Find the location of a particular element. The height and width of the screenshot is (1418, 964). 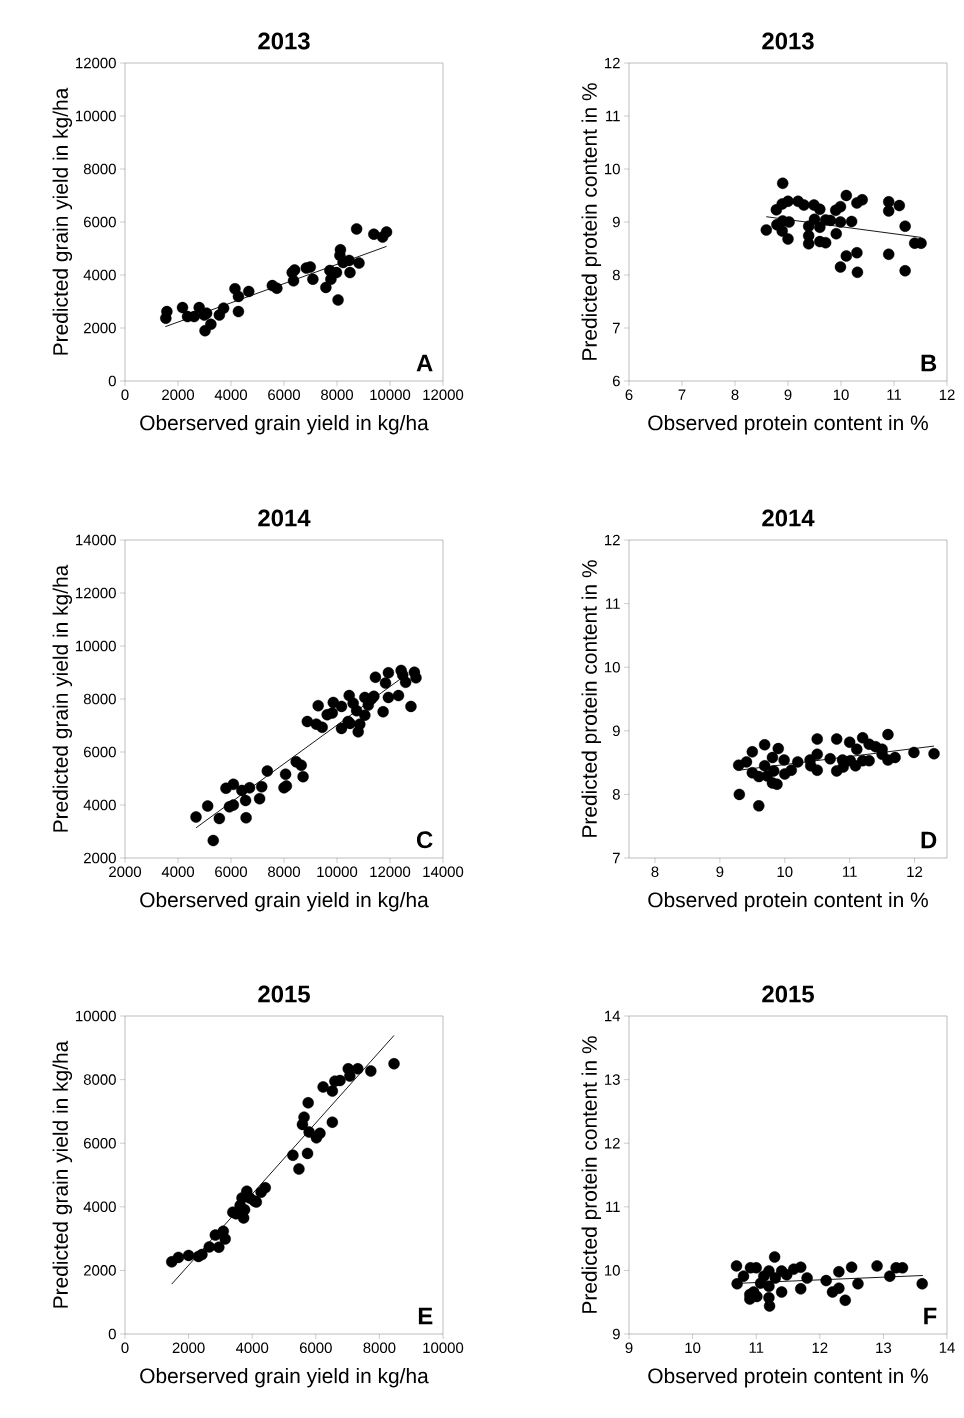

annotation: D is located at coordinates (929, 840).